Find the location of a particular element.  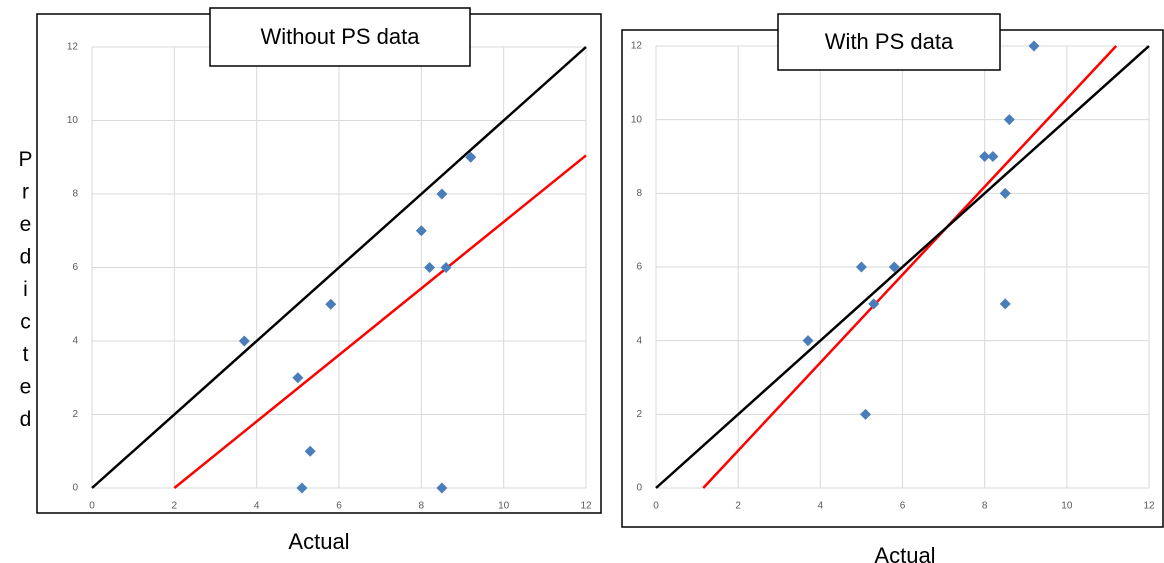

chart-title: Without PS data is located at coordinates (341, 36).